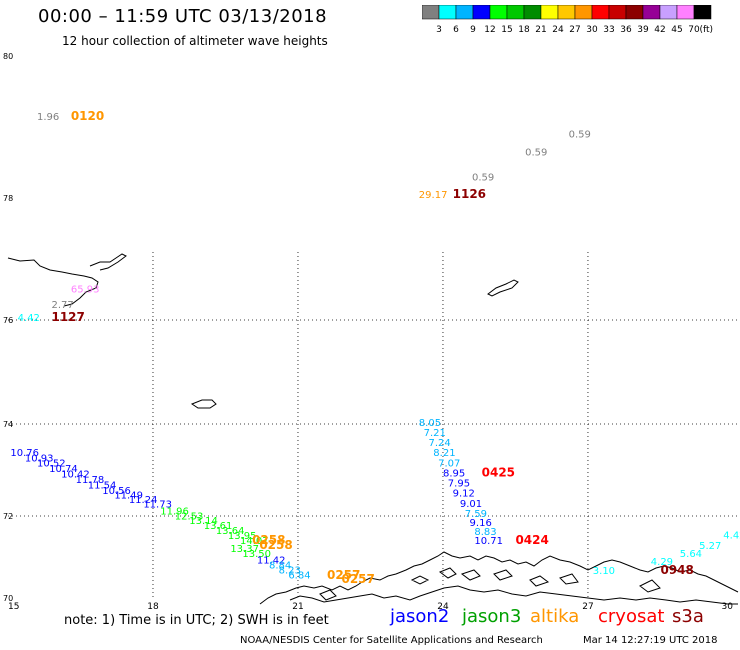 Image resolution: width=740 pixels, height=650 pixels. Describe the element at coordinates (51, 463) in the screenshot. I see `wave-height-label: 10.52` at that location.